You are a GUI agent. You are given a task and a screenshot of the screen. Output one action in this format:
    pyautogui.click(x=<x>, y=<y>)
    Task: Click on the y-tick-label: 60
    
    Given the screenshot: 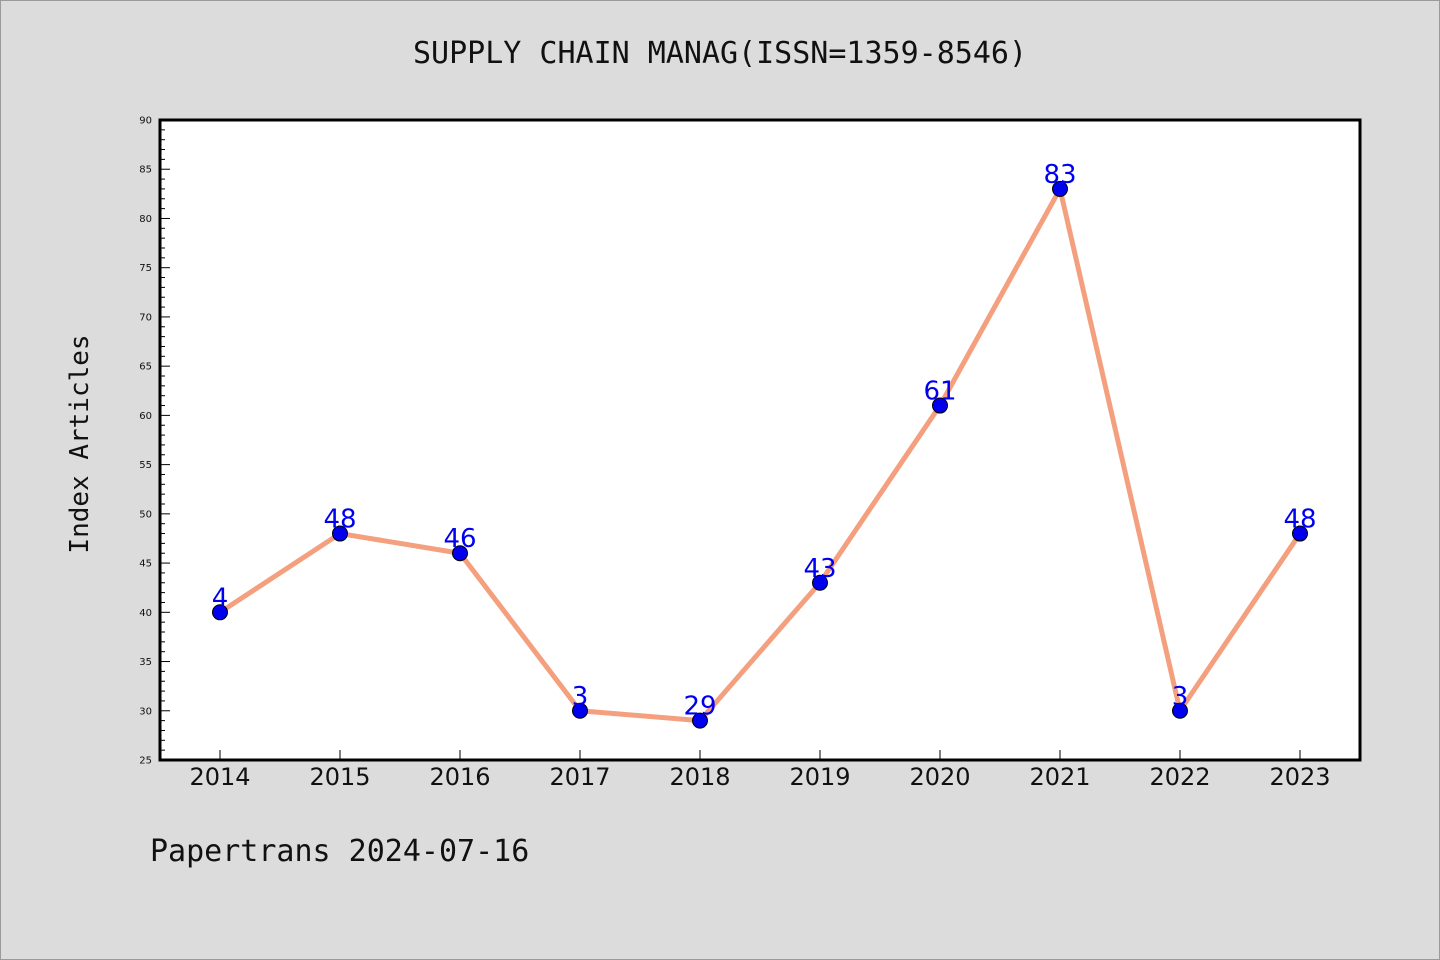 What is the action you would take?
    pyautogui.click(x=145, y=416)
    